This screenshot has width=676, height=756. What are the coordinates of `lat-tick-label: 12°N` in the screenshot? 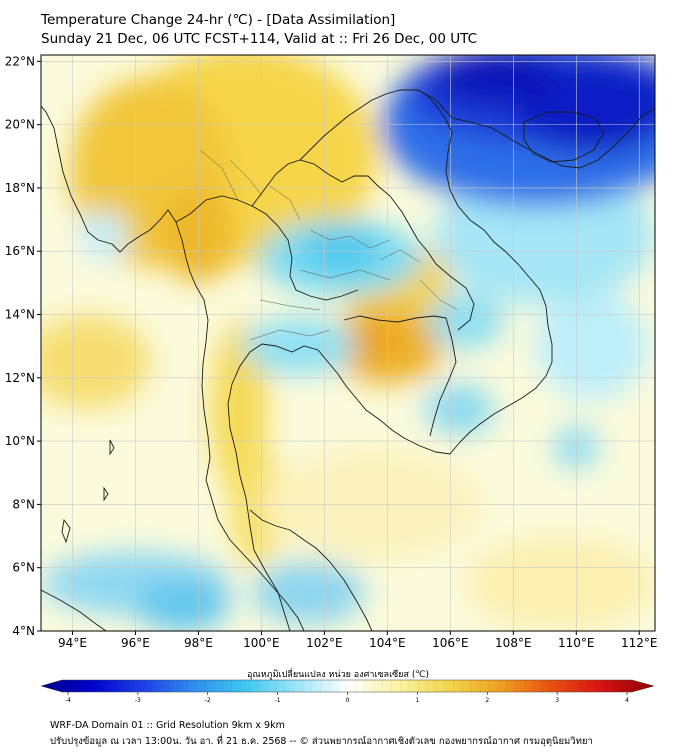 It's located at (20, 378).